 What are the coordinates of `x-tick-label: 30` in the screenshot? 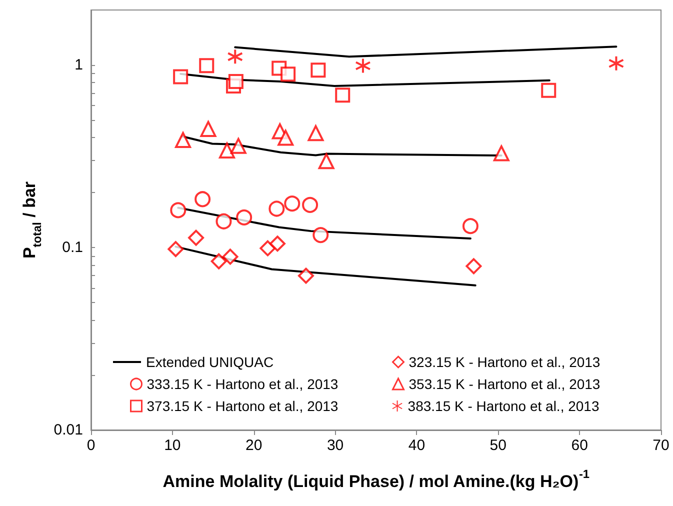 It's located at (335, 445).